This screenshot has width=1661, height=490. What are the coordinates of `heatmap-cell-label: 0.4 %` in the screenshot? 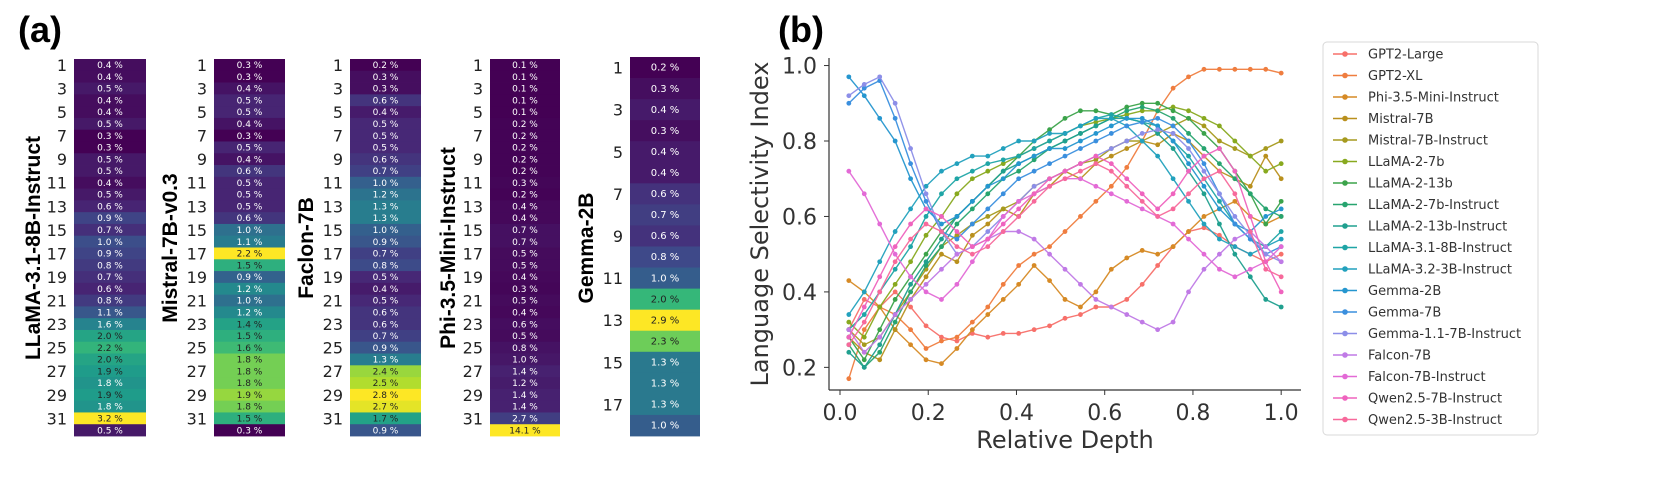 It's located at (525, 278).